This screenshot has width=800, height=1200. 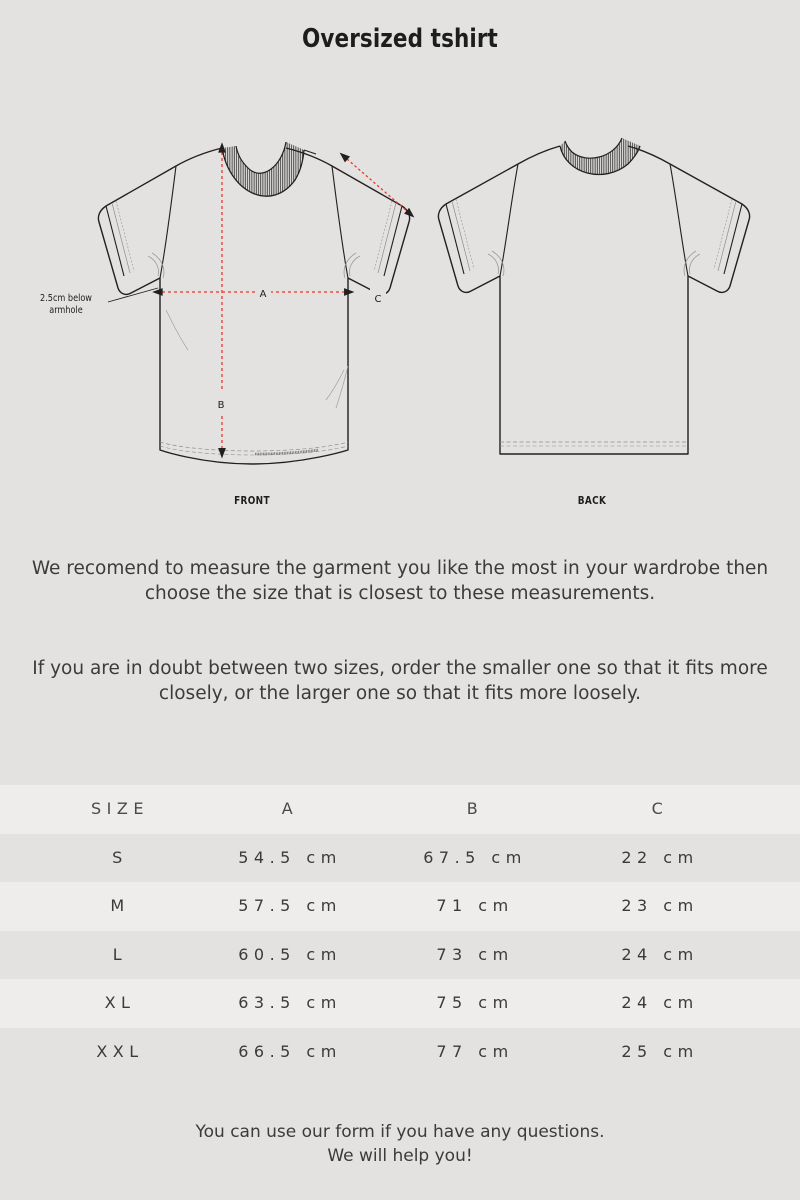 What do you see at coordinates (592, 500) in the screenshot?
I see `back-view-caption: BACK` at bounding box center [592, 500].